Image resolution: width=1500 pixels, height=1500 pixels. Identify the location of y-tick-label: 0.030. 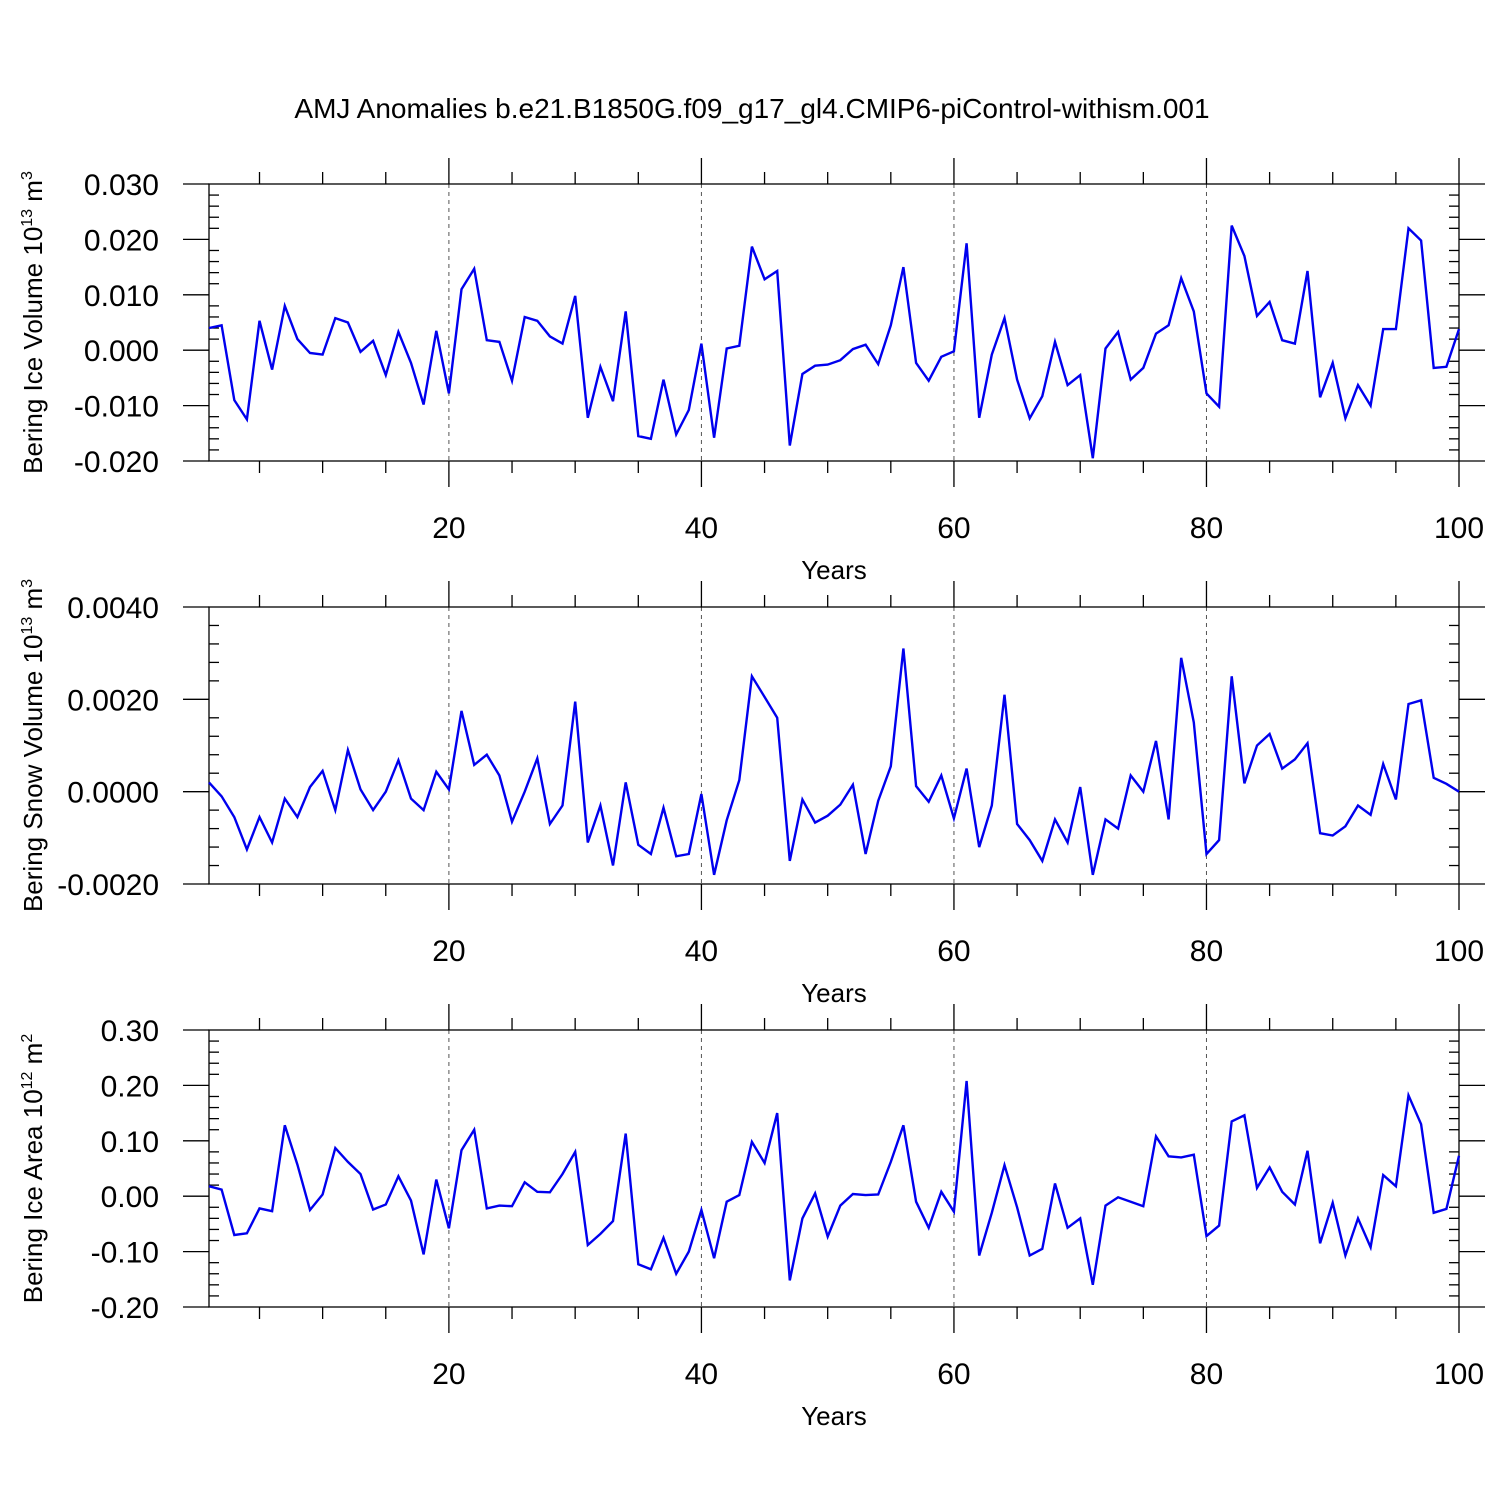
(121, 185).